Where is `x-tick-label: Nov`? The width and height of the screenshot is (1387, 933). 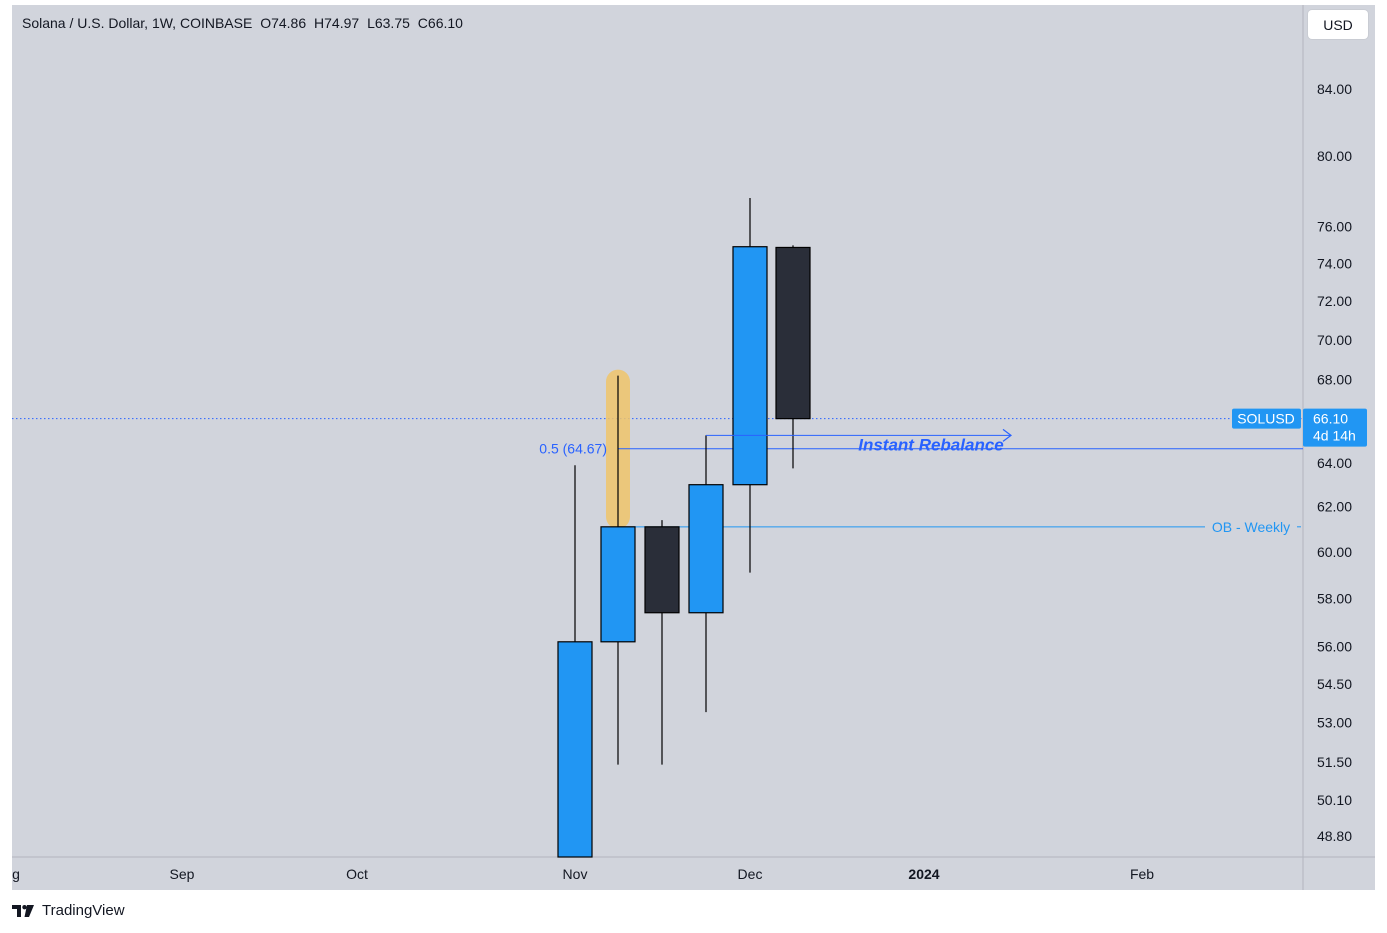 x-tick-label: Nov is located at coordinates (575, 874).